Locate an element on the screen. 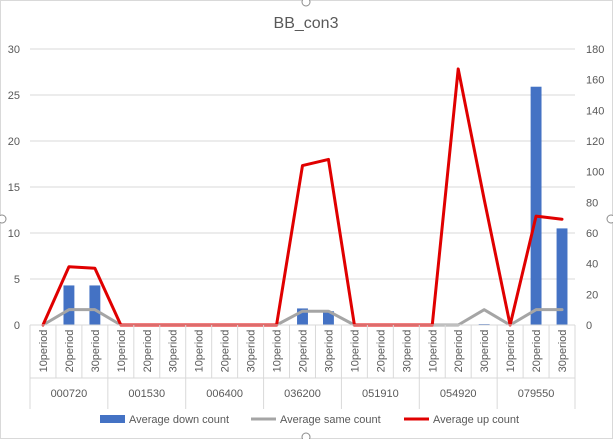 The width and height of the screenshot is (613, 439). right-tick-label: 20 is located at coordinates (592, 295).